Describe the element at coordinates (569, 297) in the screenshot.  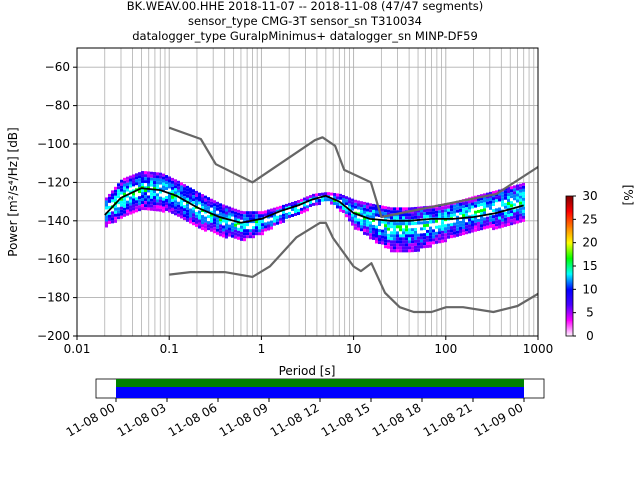
I see `colorbar-segment` at that location.